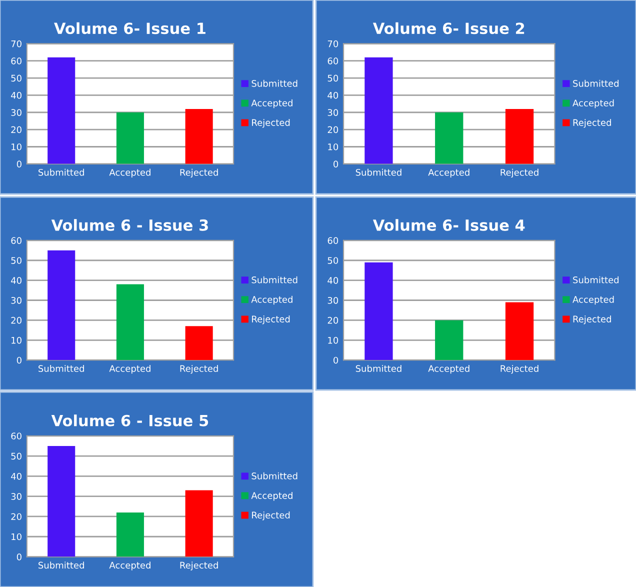  Describe the element at coordinates (129, 420) in the screenshot. I see `chart-title: Volume 6 - Issue 5` at that location.